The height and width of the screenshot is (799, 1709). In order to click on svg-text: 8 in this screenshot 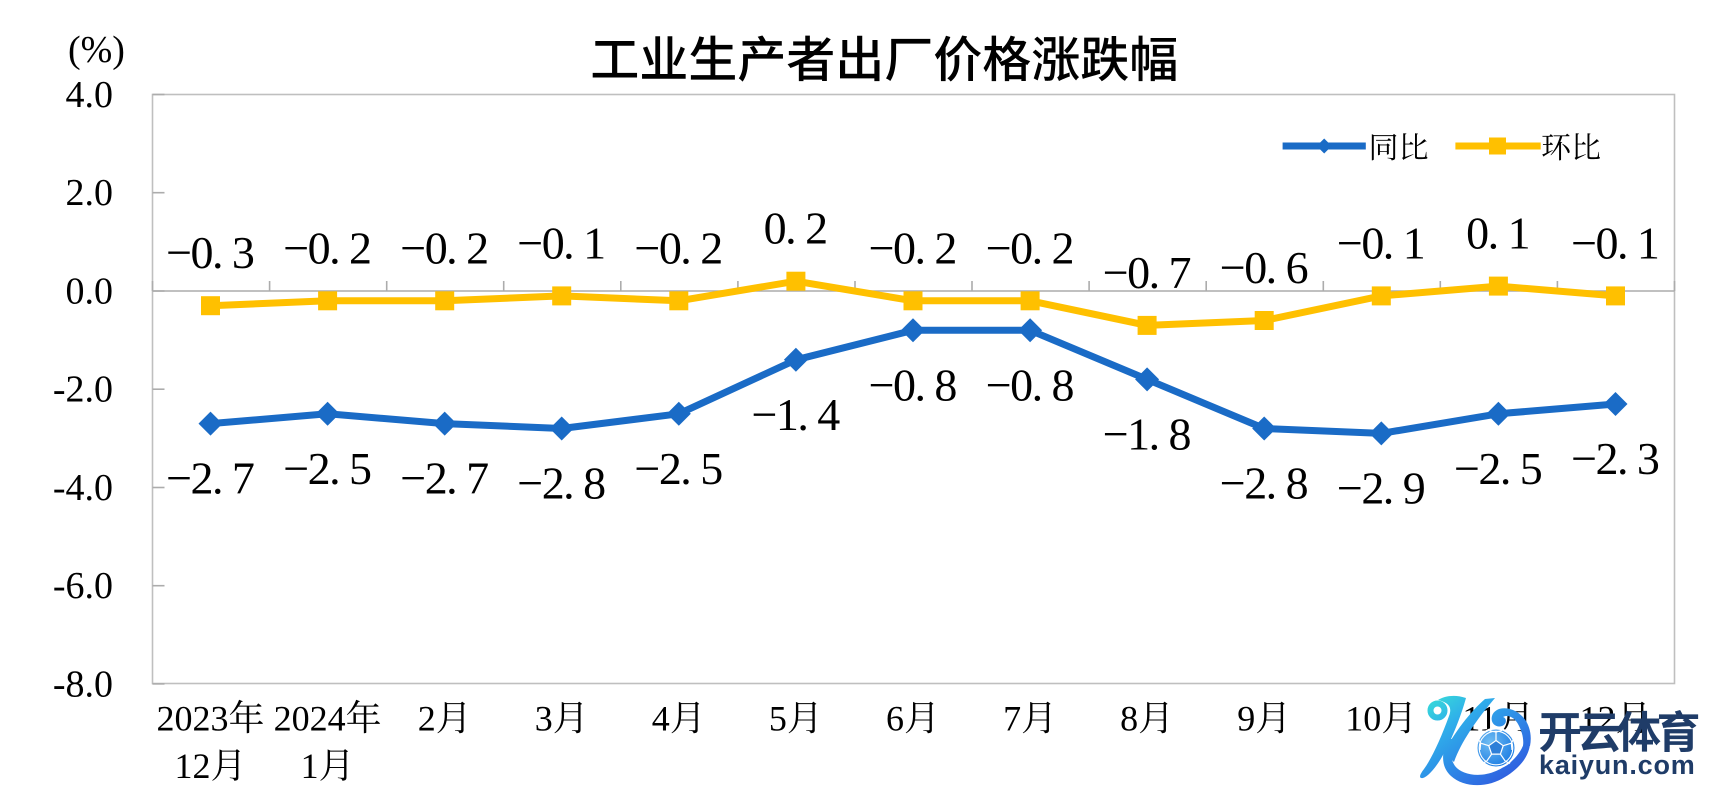, I will do `click(1129, 719)`.